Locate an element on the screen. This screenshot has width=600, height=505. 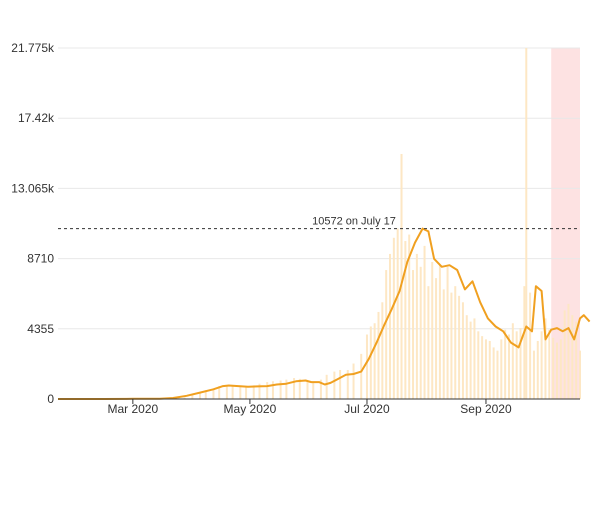
x-tick-label: Jul 2020 is located at coordinates (367, 409).